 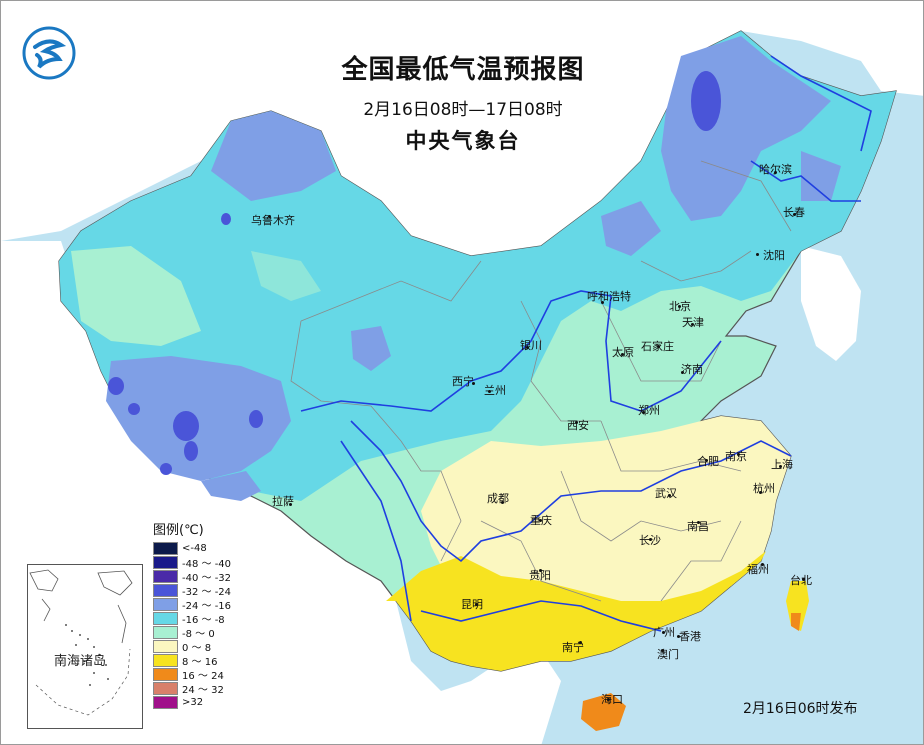 I want to click on city-label: 昆明, so click(x=472, y=604).